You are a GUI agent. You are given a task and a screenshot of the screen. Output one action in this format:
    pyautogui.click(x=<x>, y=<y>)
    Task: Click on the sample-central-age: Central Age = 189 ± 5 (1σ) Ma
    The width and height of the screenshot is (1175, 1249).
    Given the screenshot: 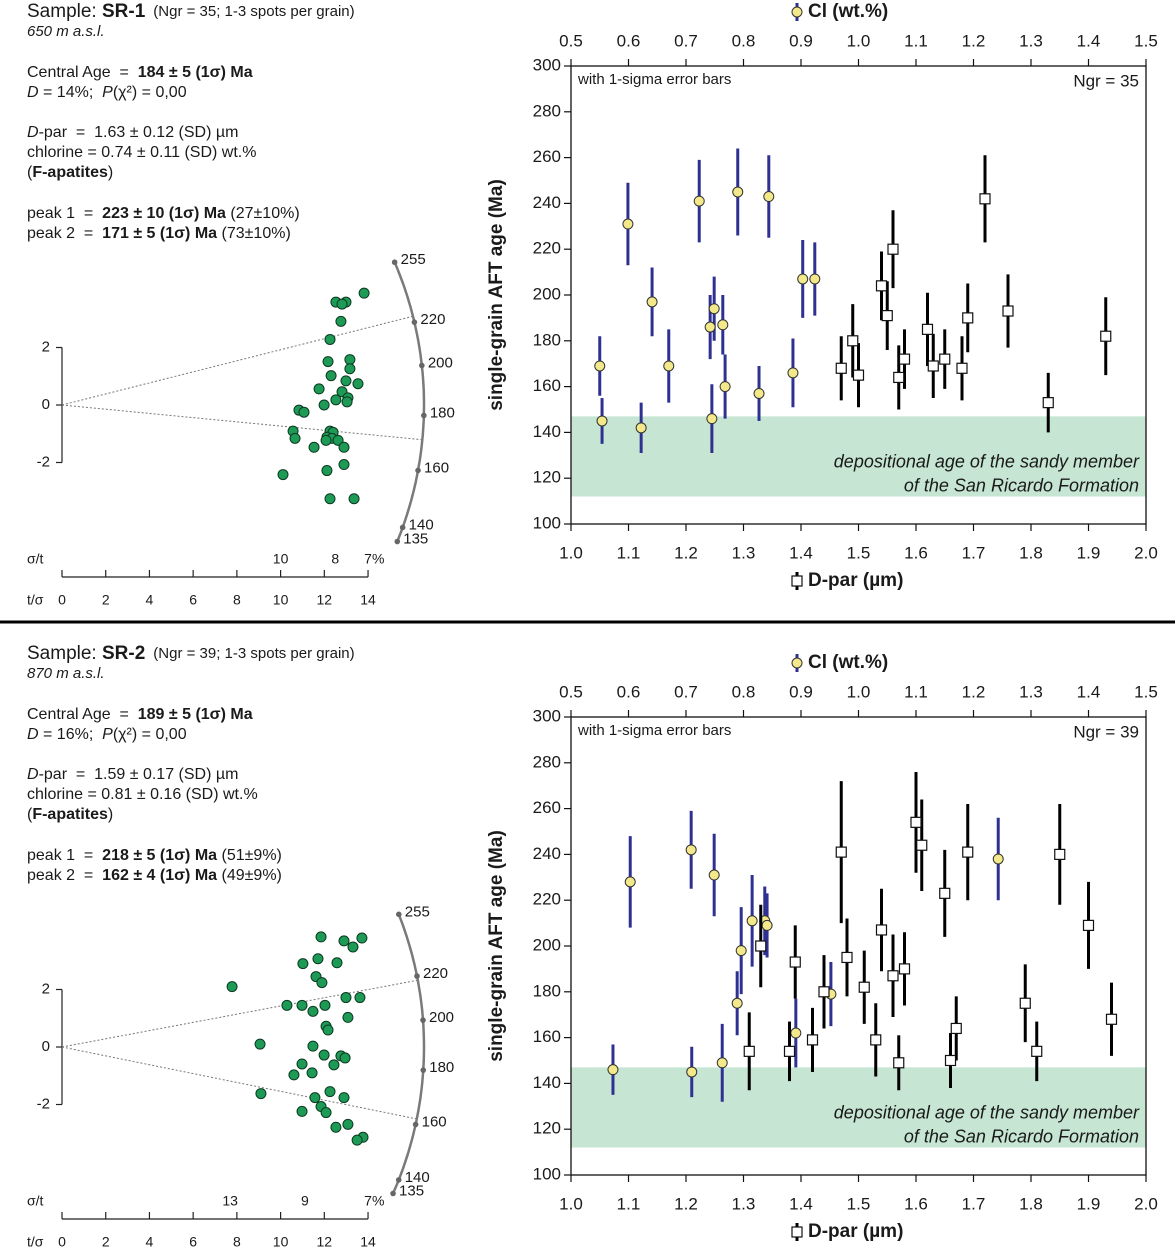 What is the action you would take?
    pyautogui.click(x=140, y=714)
    